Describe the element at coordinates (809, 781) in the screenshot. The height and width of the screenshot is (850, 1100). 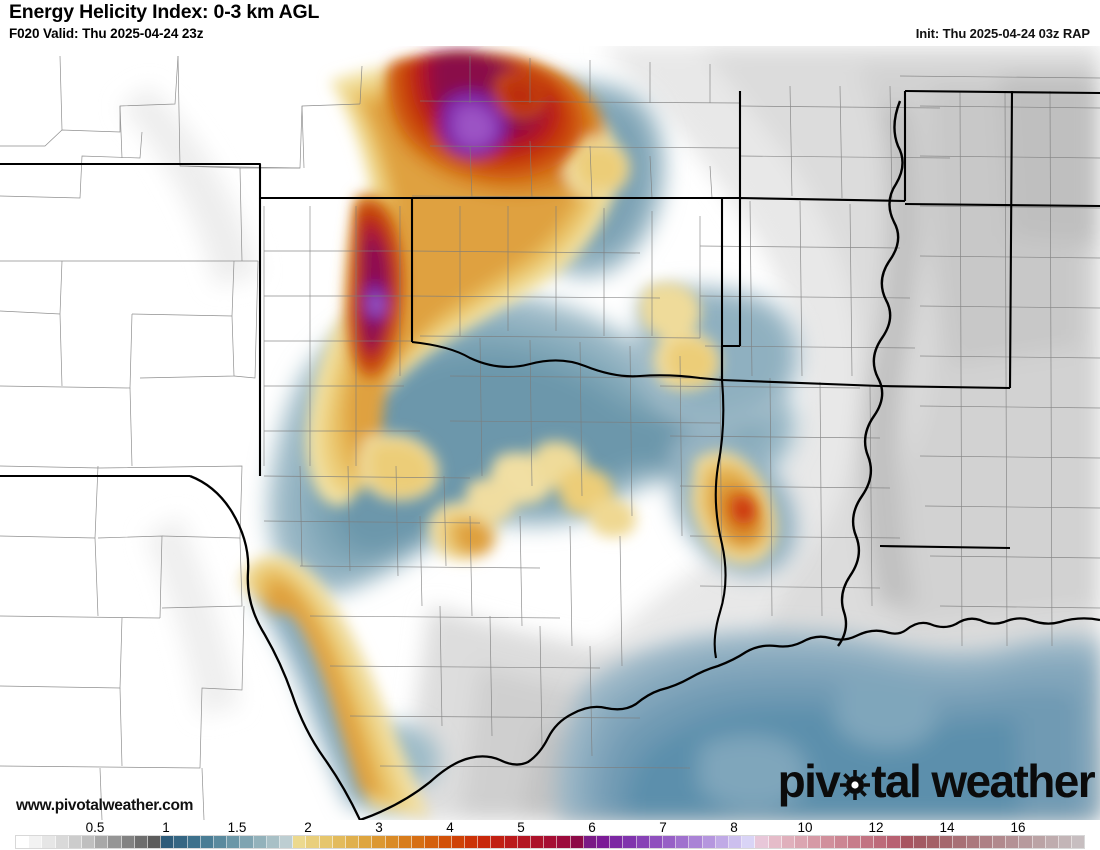
I see `brand-text-part1: piv` at that location.